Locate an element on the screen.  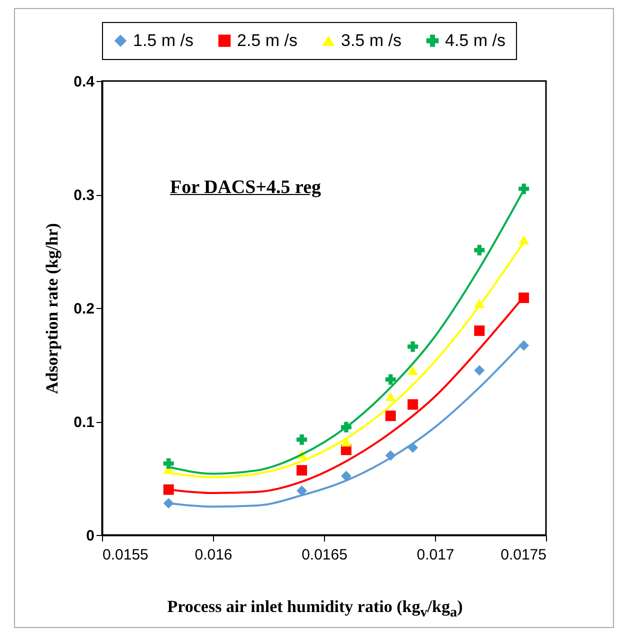
x-tick-label: 0.0175 is located at coordinates (523, 555).